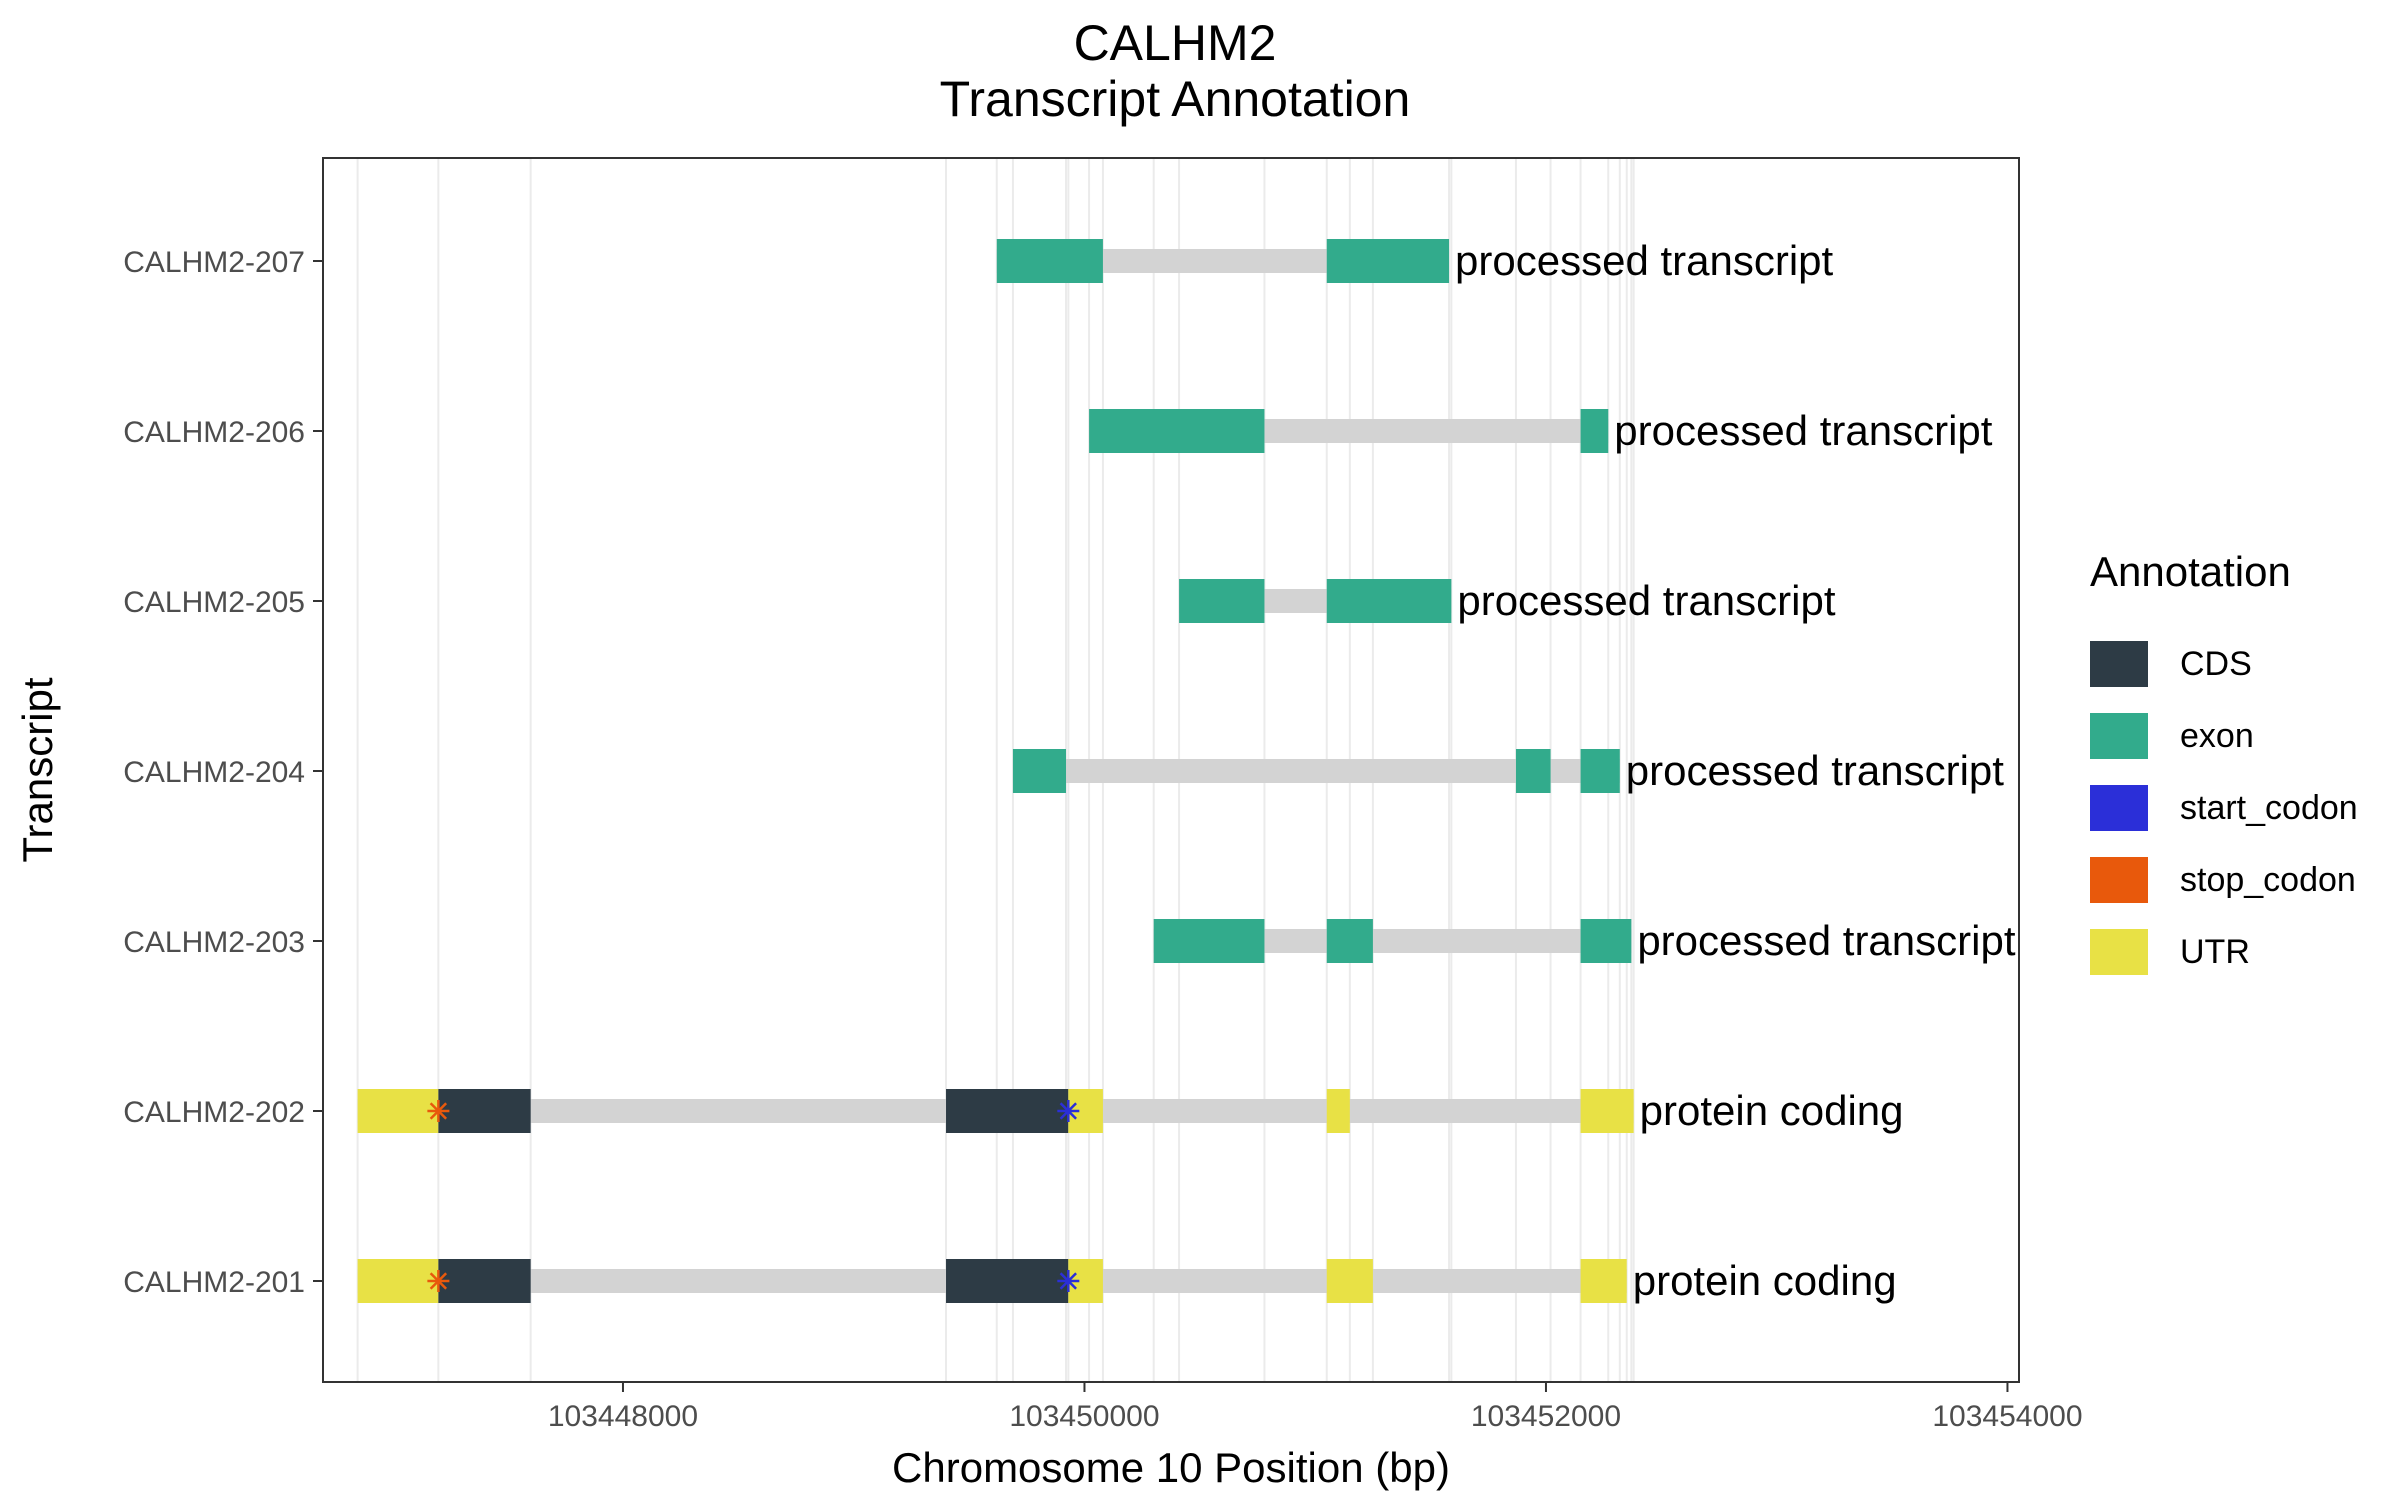 The image size is (2400, 1500). I want to click on legend-key-exon, so click(2119, 736).